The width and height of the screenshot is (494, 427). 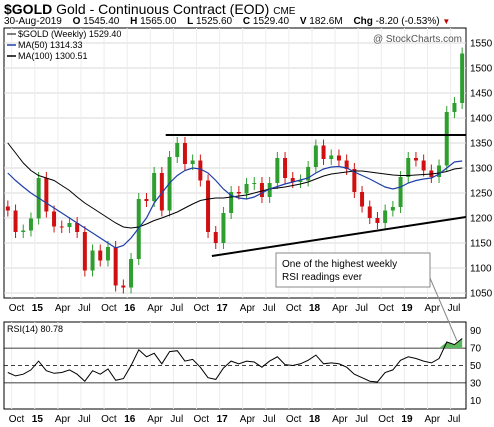 What do you see at coordinates (481, 44) in the screenshot?
I see `price-tick-label: 1550` at bounding box center [481, 44].